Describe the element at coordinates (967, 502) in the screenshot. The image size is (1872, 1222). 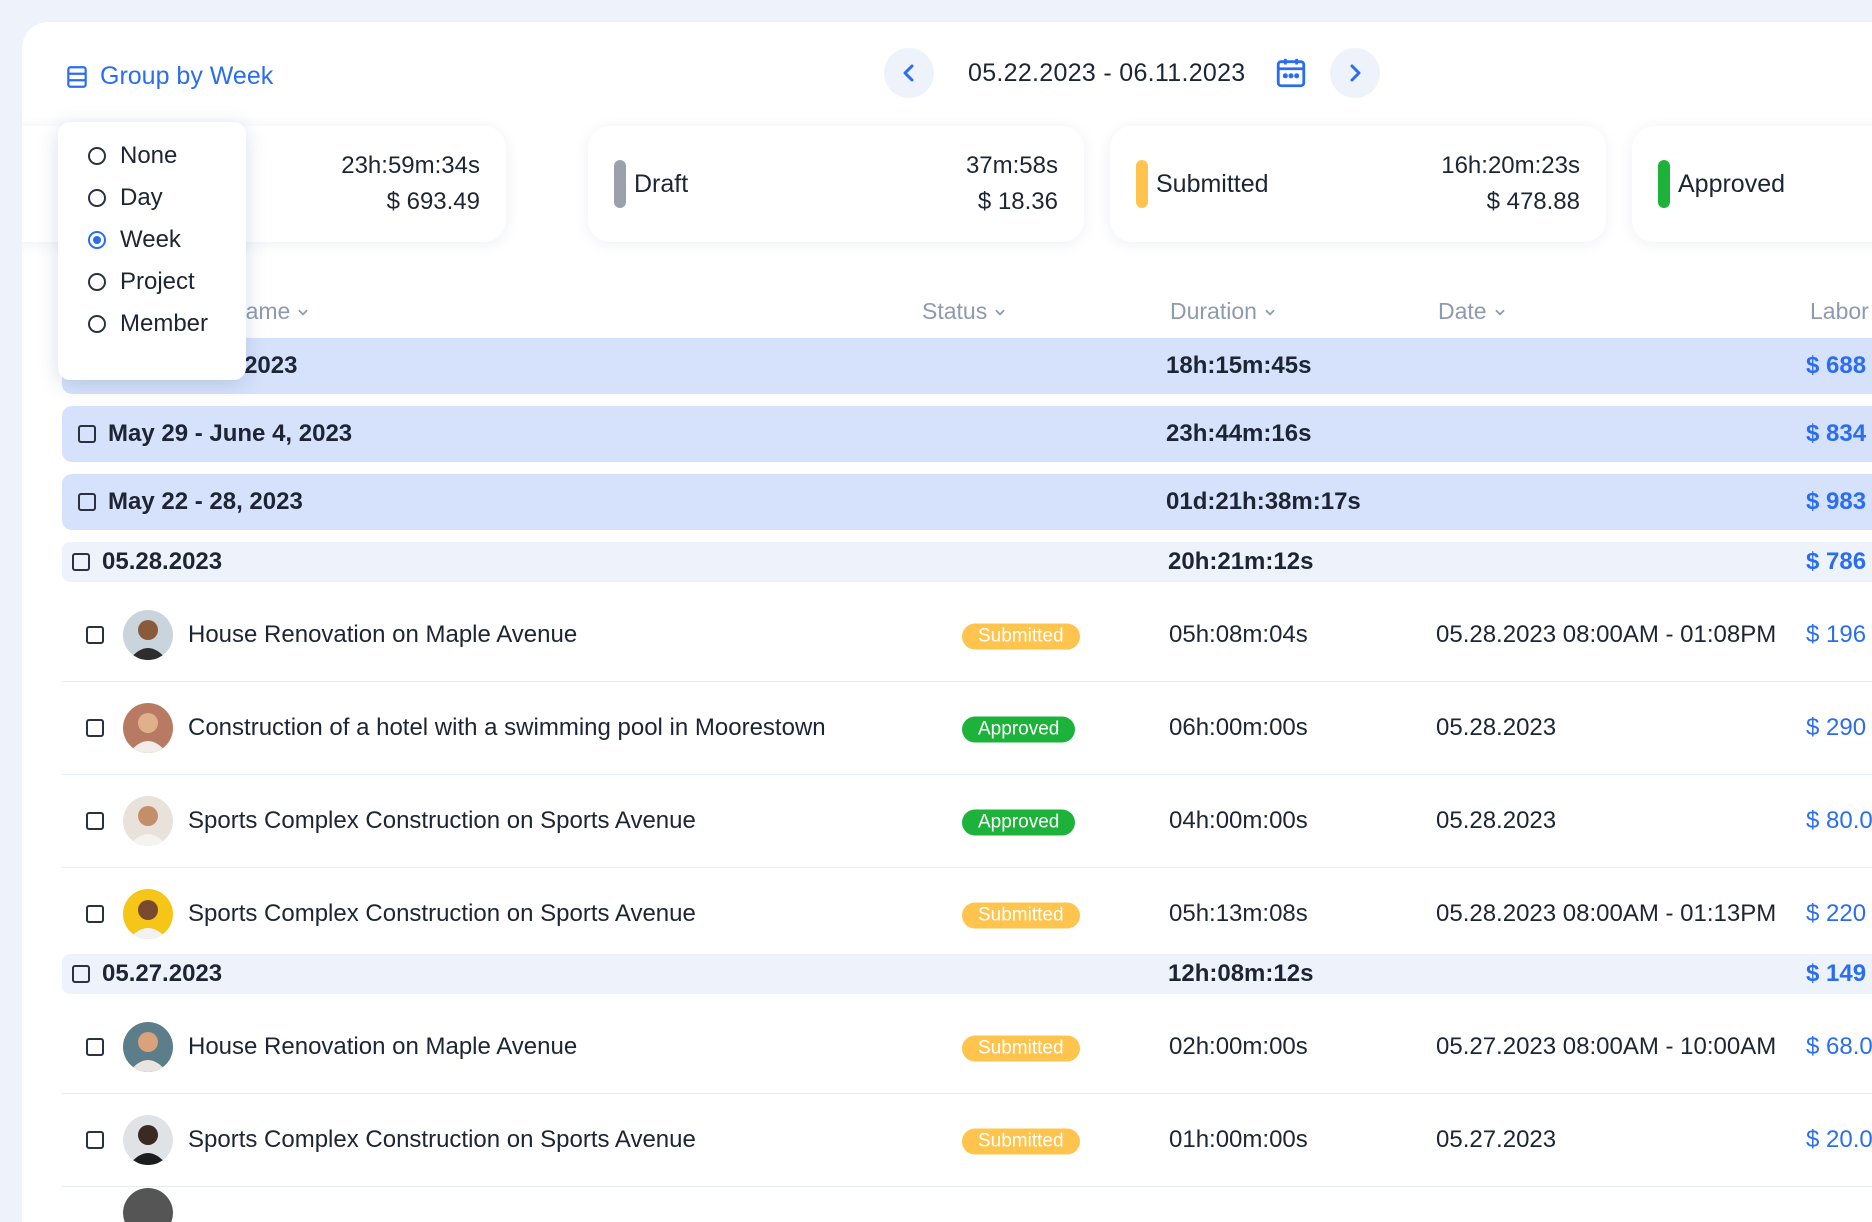
I see `week-group-row: May 22 - 28, 2023 01d:21h:38m:17s $ 983` at that location.